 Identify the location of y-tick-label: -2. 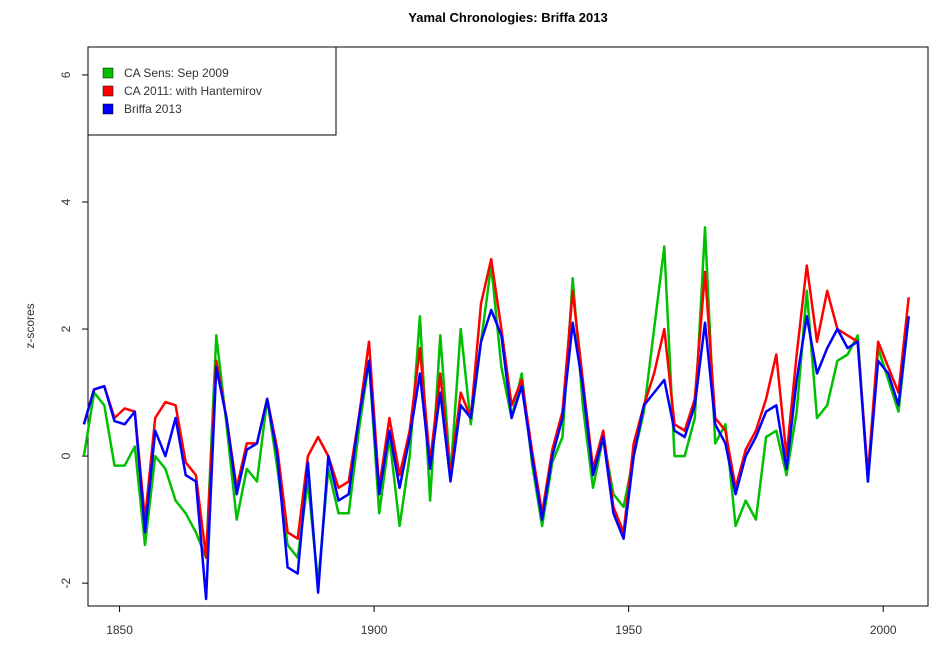
(66, 582).